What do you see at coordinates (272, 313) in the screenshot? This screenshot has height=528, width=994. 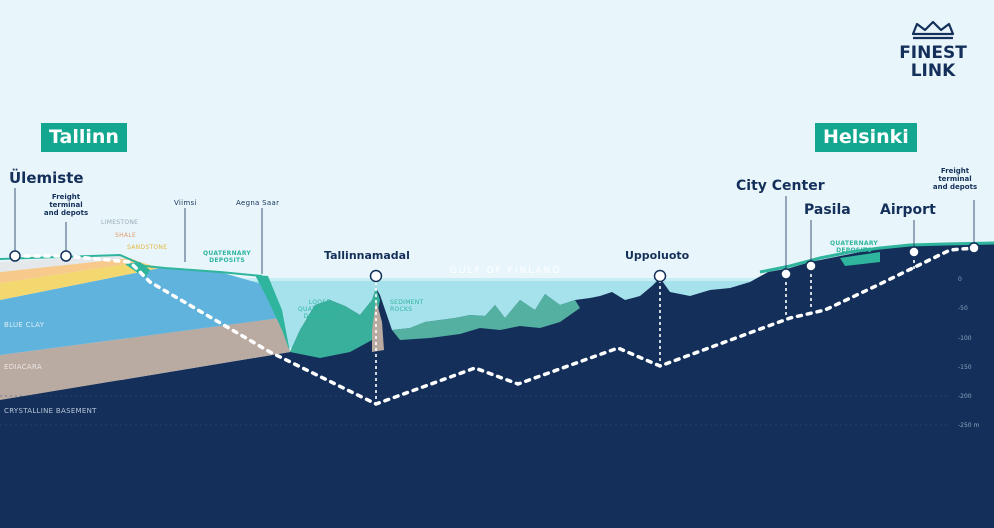 I see `quaternary-deposits-cliff` at bounding box center [272, 313].